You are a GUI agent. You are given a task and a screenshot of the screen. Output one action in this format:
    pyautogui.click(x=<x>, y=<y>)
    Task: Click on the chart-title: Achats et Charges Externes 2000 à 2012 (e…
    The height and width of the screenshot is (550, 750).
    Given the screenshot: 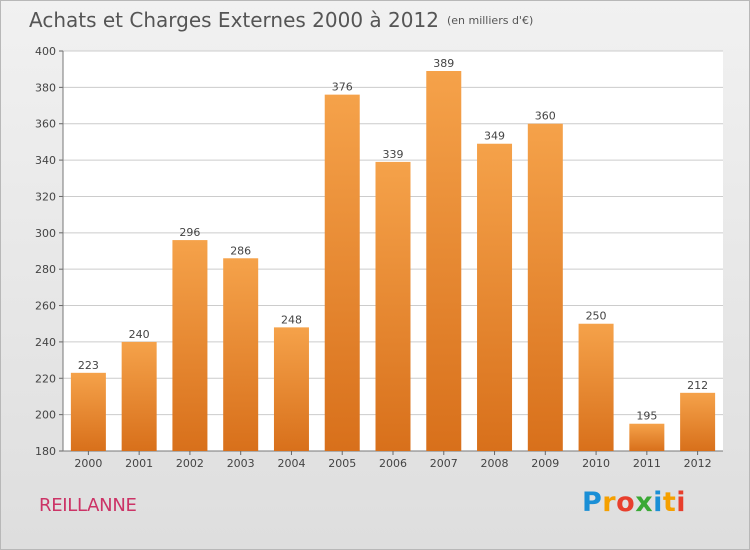 What is the action you would take?
    pyautogui.click(x=281, y=20)
    